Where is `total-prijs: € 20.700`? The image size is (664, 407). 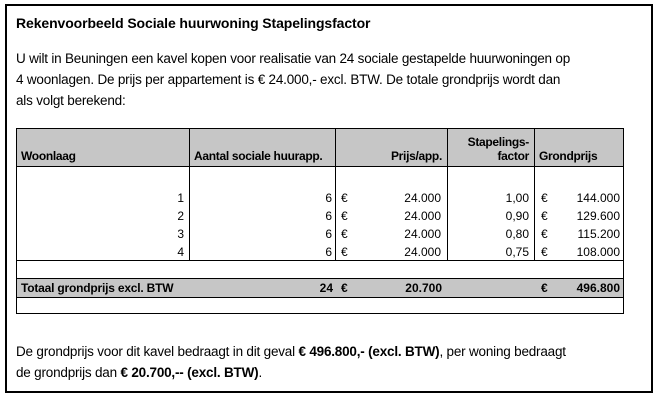 total-prijs: € 20.700 is located at coordinates (392, 288).